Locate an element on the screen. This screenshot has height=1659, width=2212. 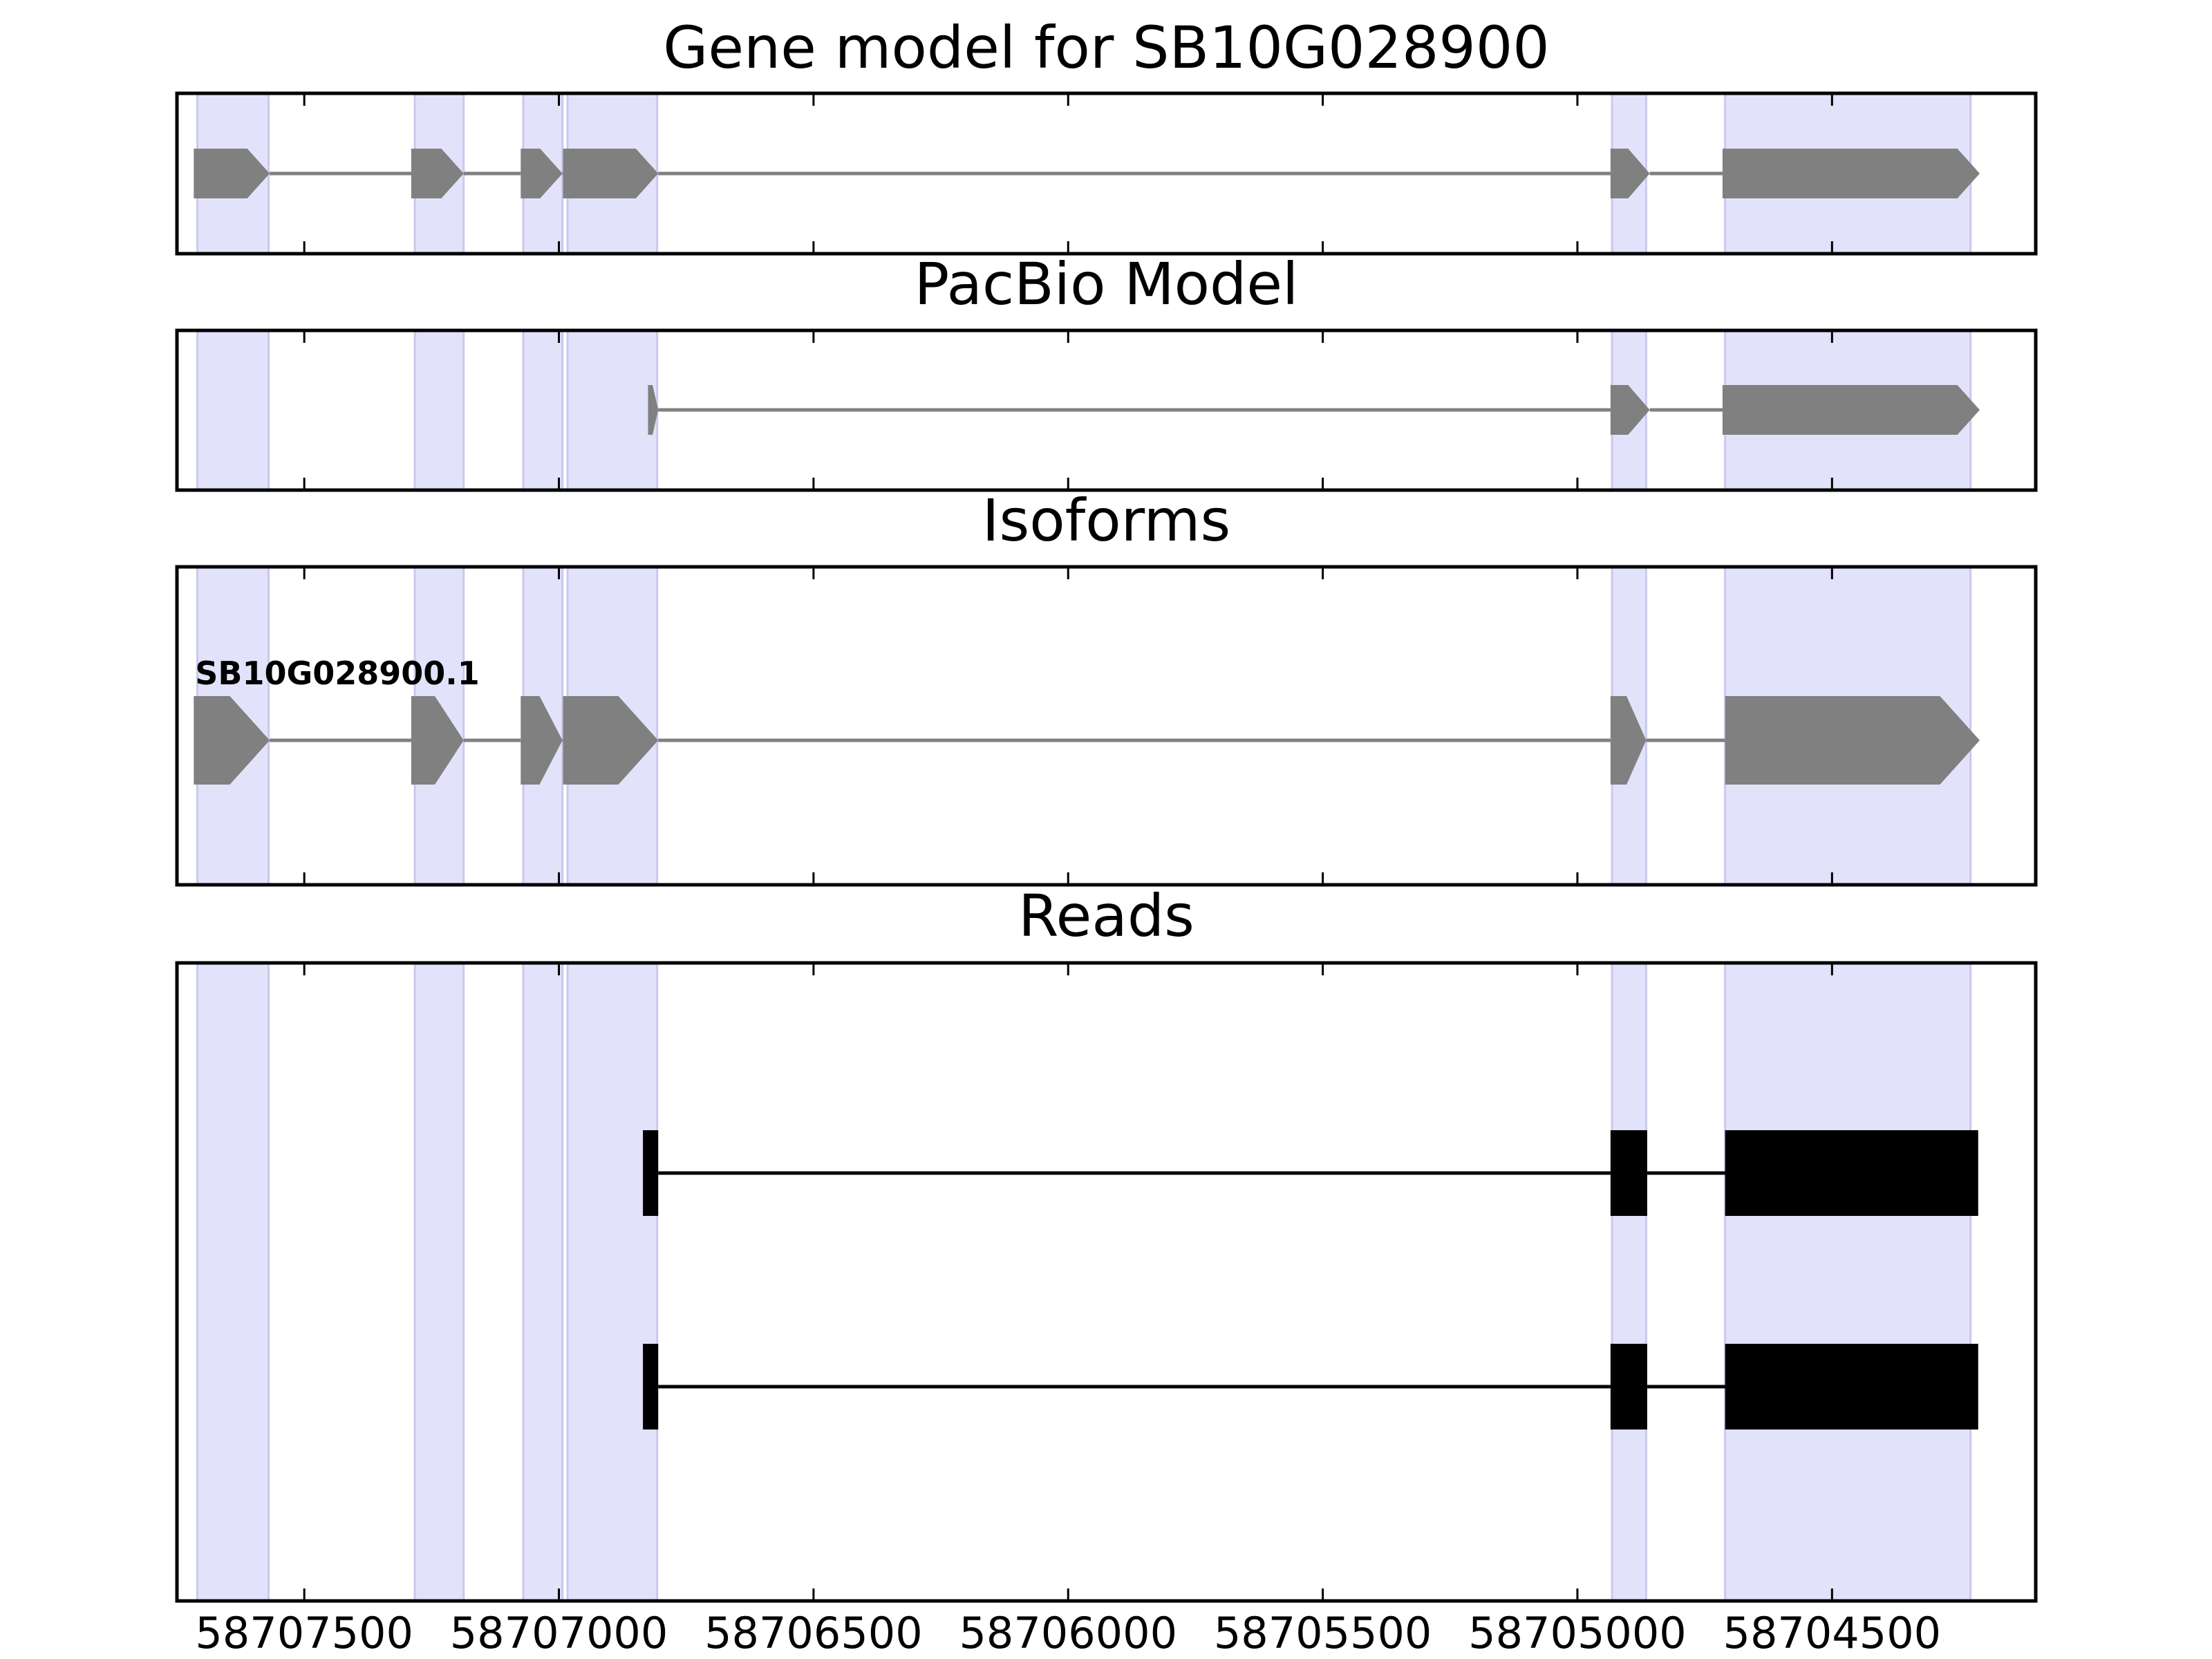
x-tick-label: 58706000 is located at coordinates (1068, 1633).